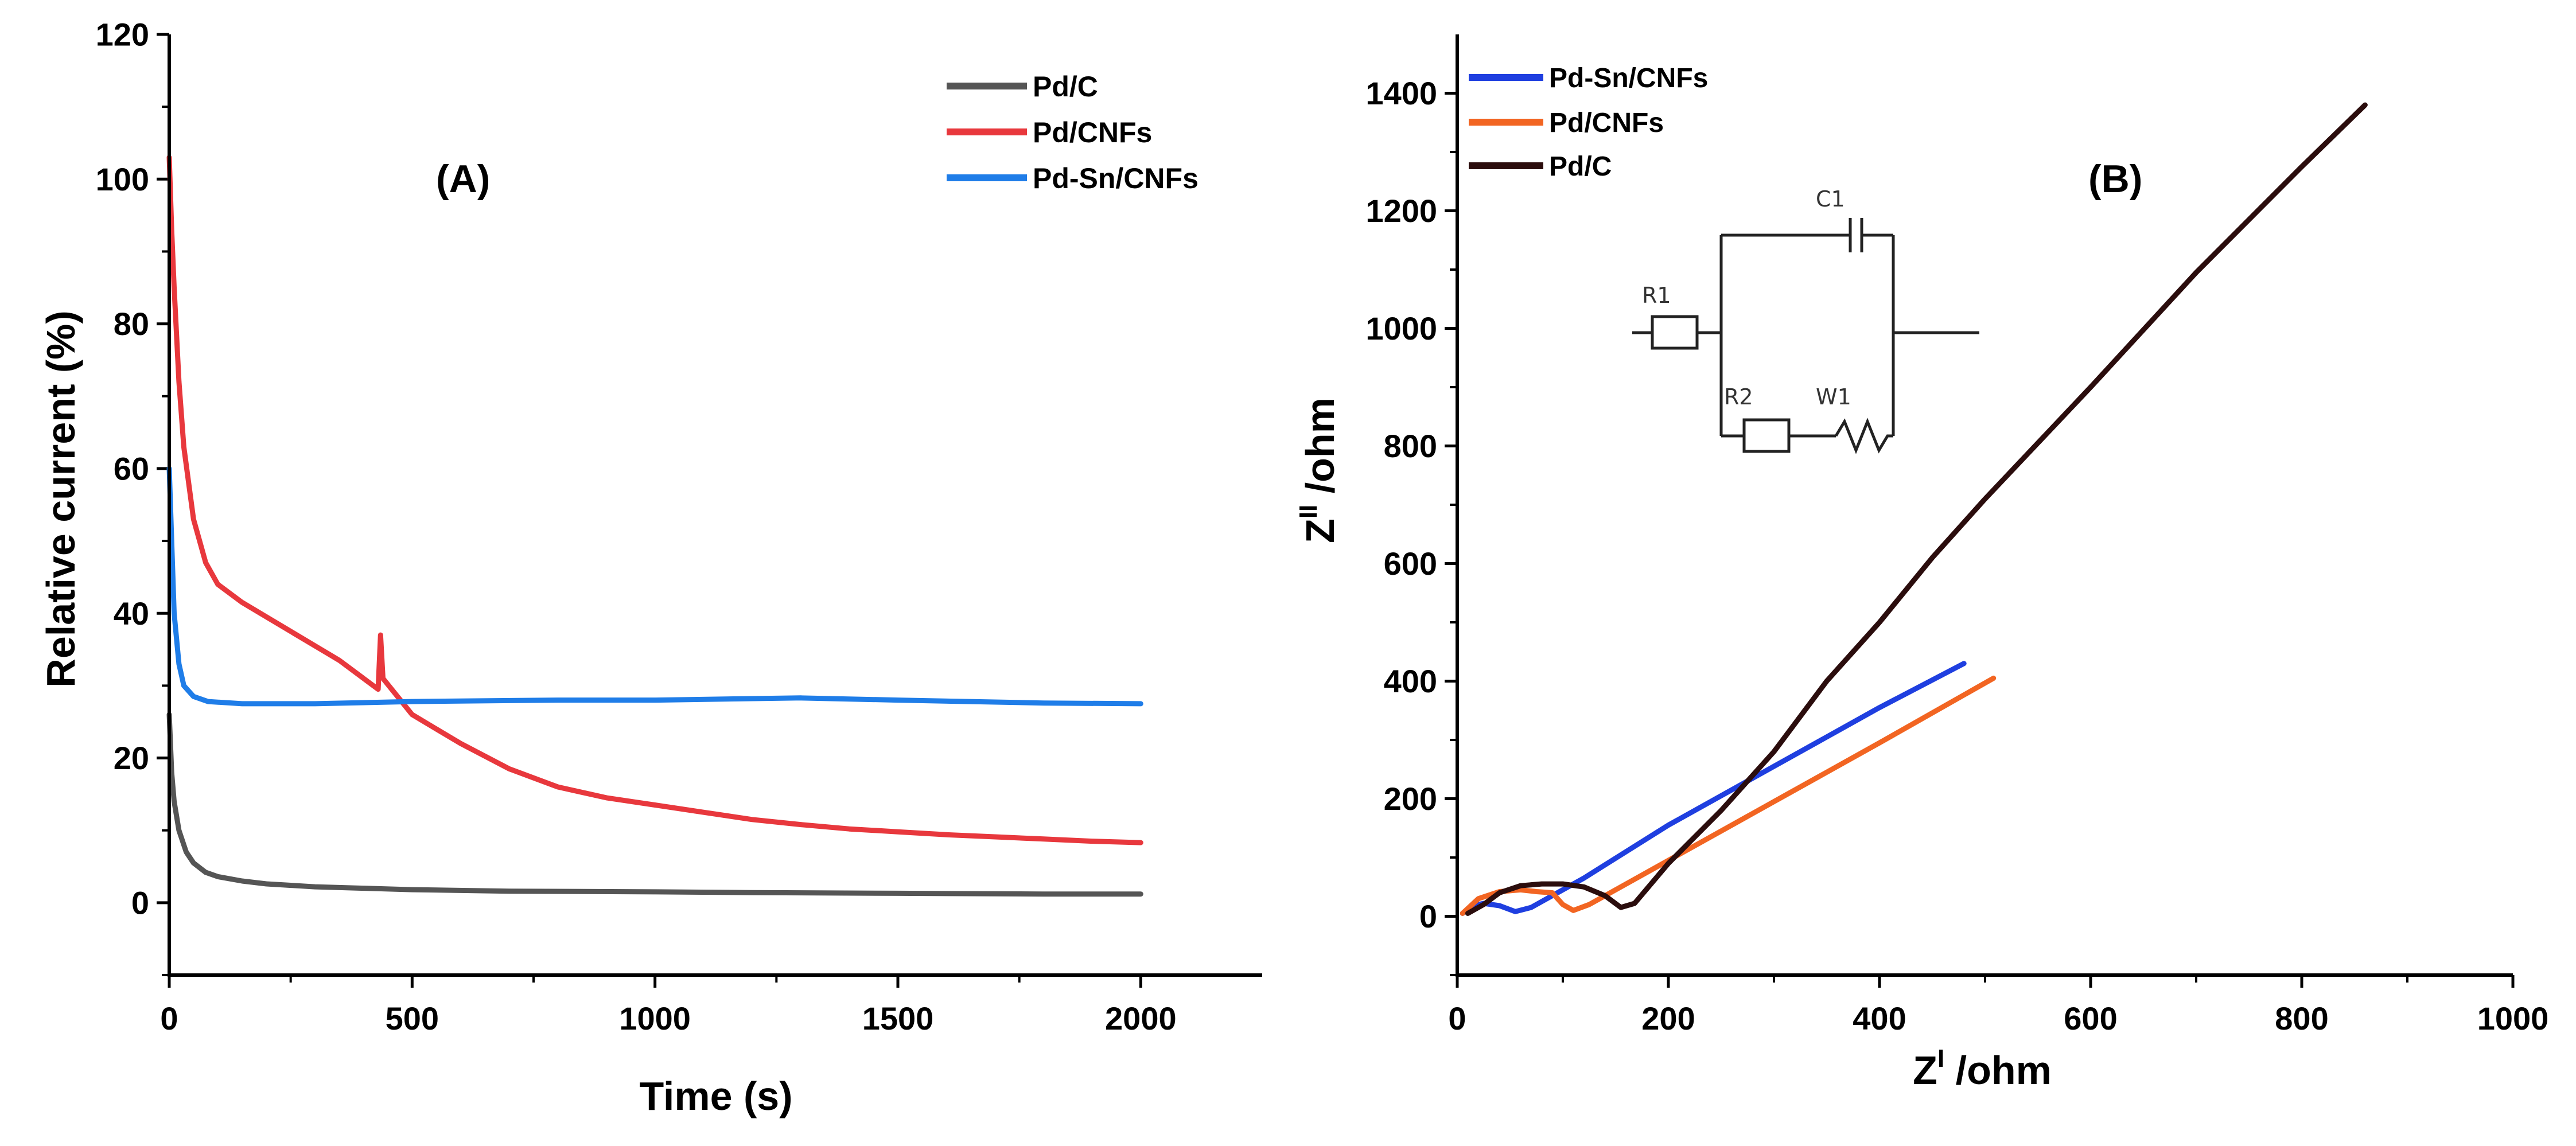 This screenshot has width=2576, height=1146. Describe the element at coordinates (1141, 1018) in the screenshot. I see `panel-a-x-tick-label: 2000` at that location.